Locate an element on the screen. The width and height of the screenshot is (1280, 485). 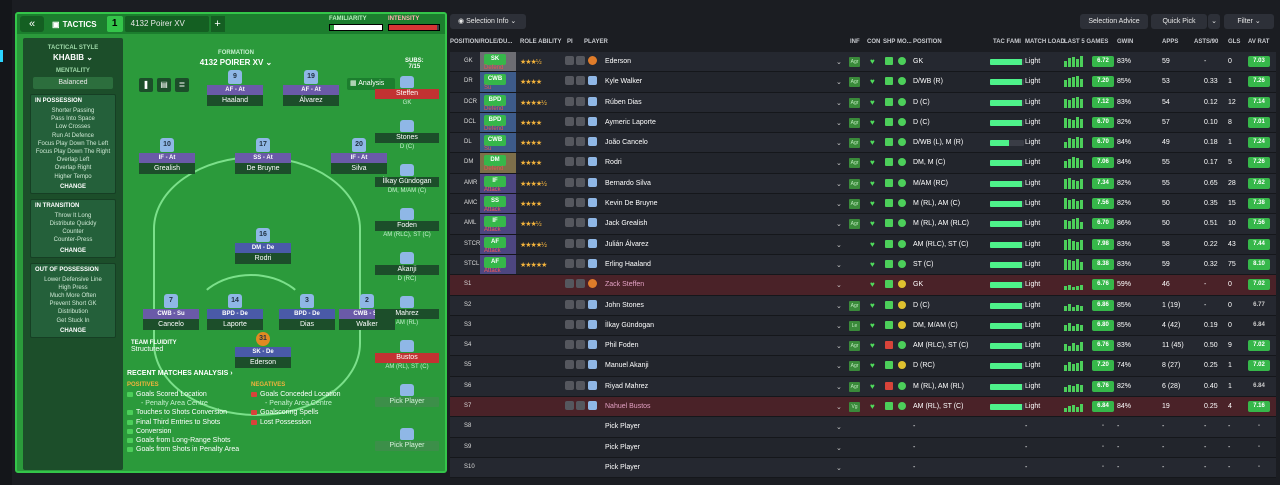
pitch-player: 10 IF - At Grealish is located at coordinates (167, 156).